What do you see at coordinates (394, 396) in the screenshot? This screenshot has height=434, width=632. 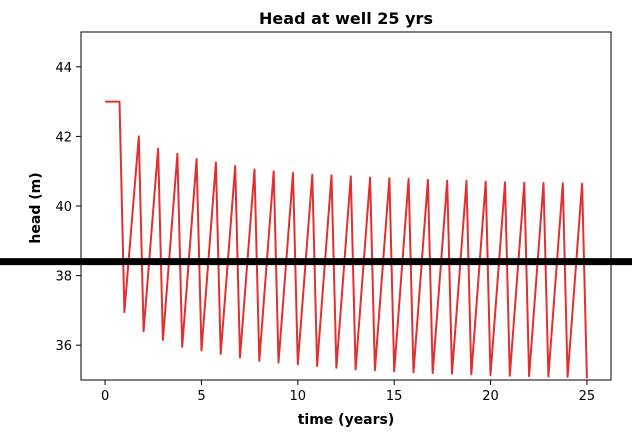 I see `x-tick-label-15: 15` at bounding box center [394, 396].